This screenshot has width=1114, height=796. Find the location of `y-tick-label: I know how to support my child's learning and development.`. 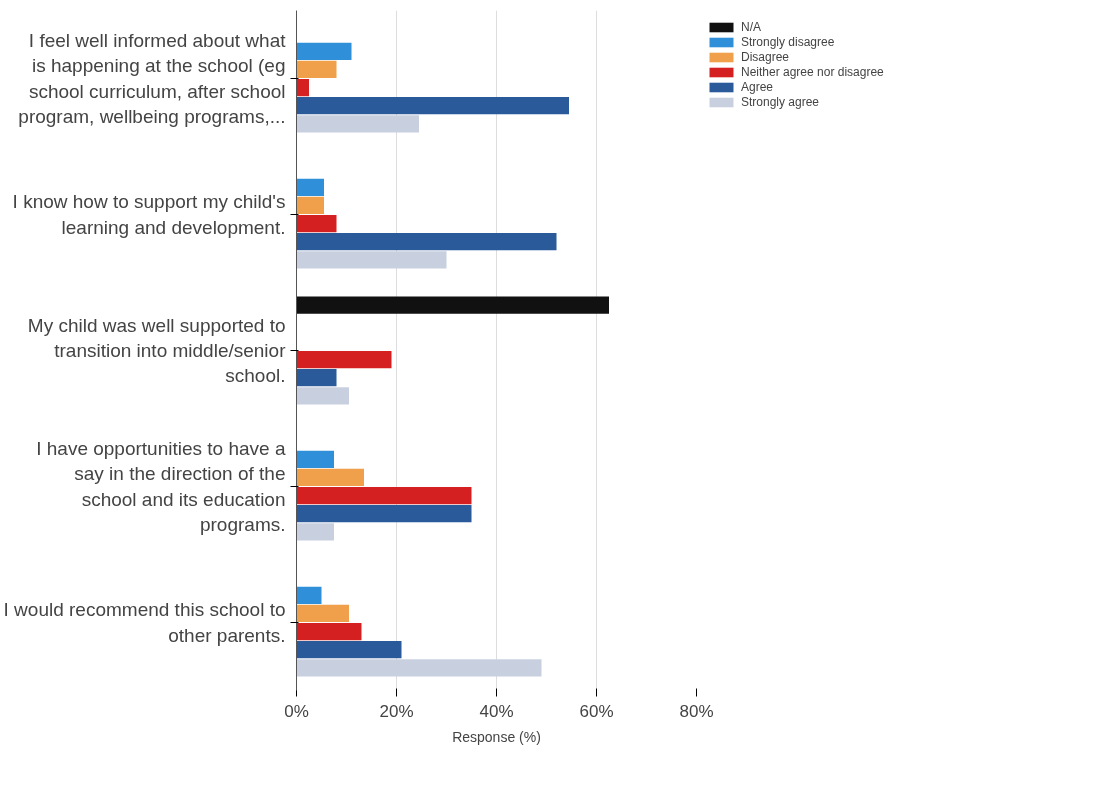

y-tick-label: I know how to support my child's learning and development. is located at coordinates (149, 214).